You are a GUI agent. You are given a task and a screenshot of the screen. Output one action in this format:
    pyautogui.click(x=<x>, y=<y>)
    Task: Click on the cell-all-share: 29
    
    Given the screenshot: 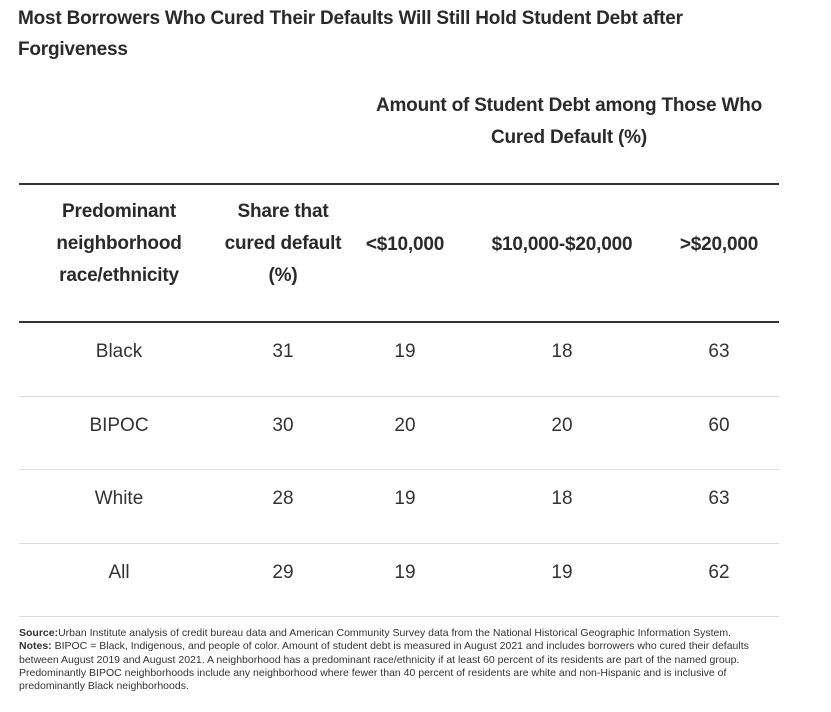 What is the action you would take?
    pyautogui.click(x=283, y=572)
    